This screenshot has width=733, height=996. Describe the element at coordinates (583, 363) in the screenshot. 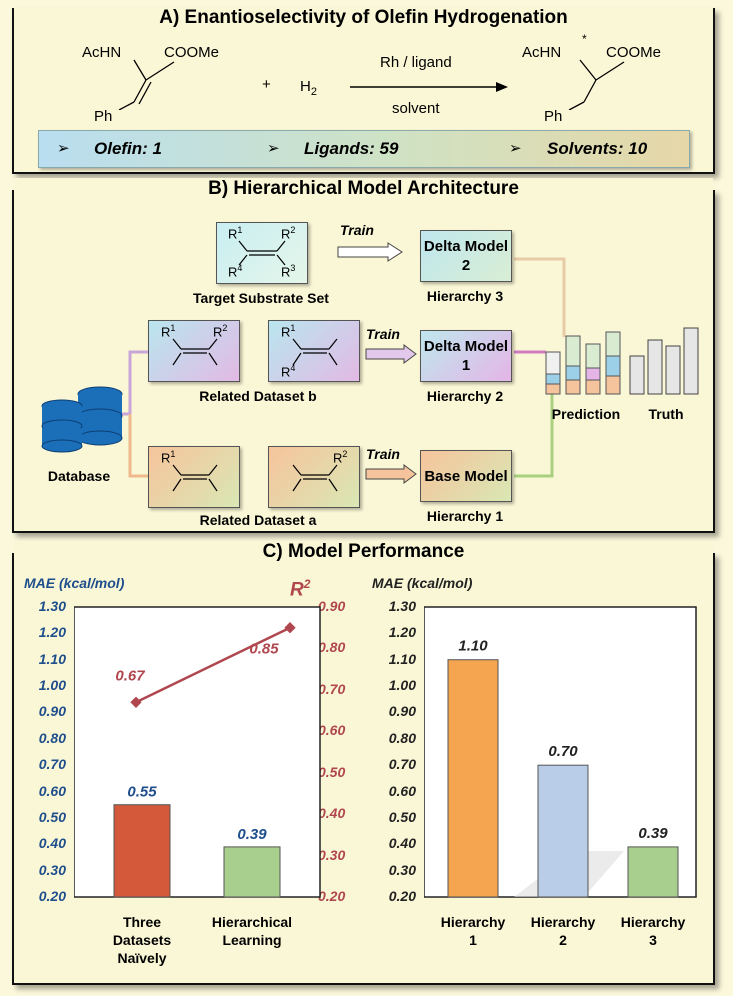

I see `prediction-bars-icon` at that location.